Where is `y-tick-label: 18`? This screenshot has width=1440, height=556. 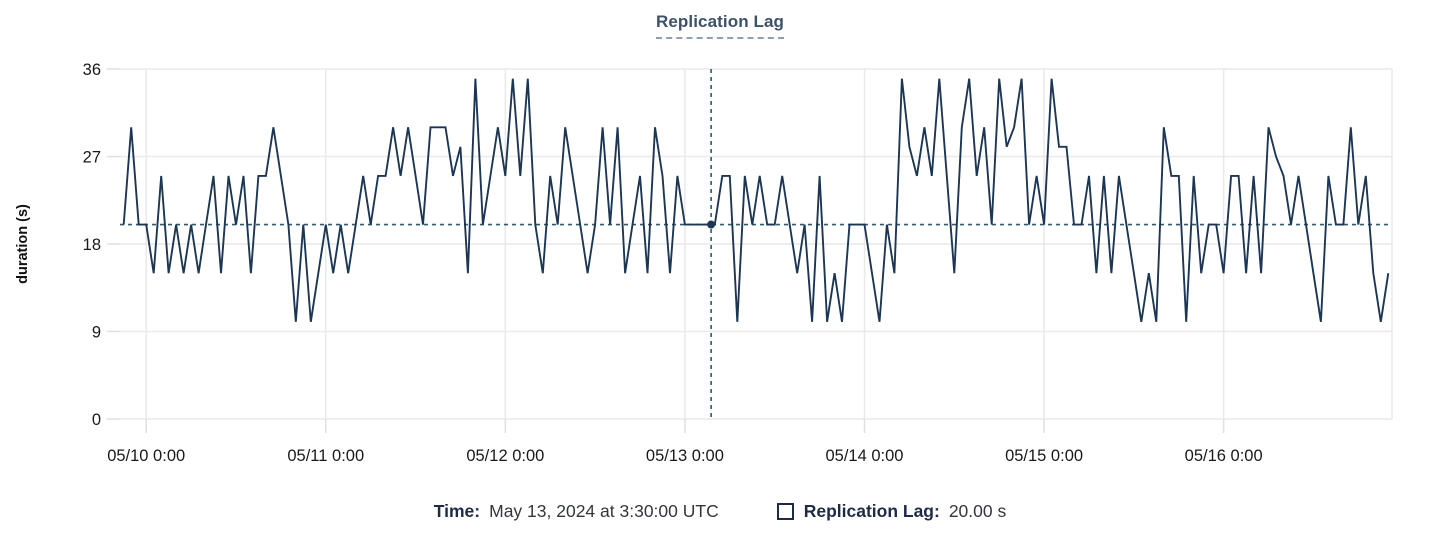
y-tick-label: 18 is located at coordinates (92, 245).